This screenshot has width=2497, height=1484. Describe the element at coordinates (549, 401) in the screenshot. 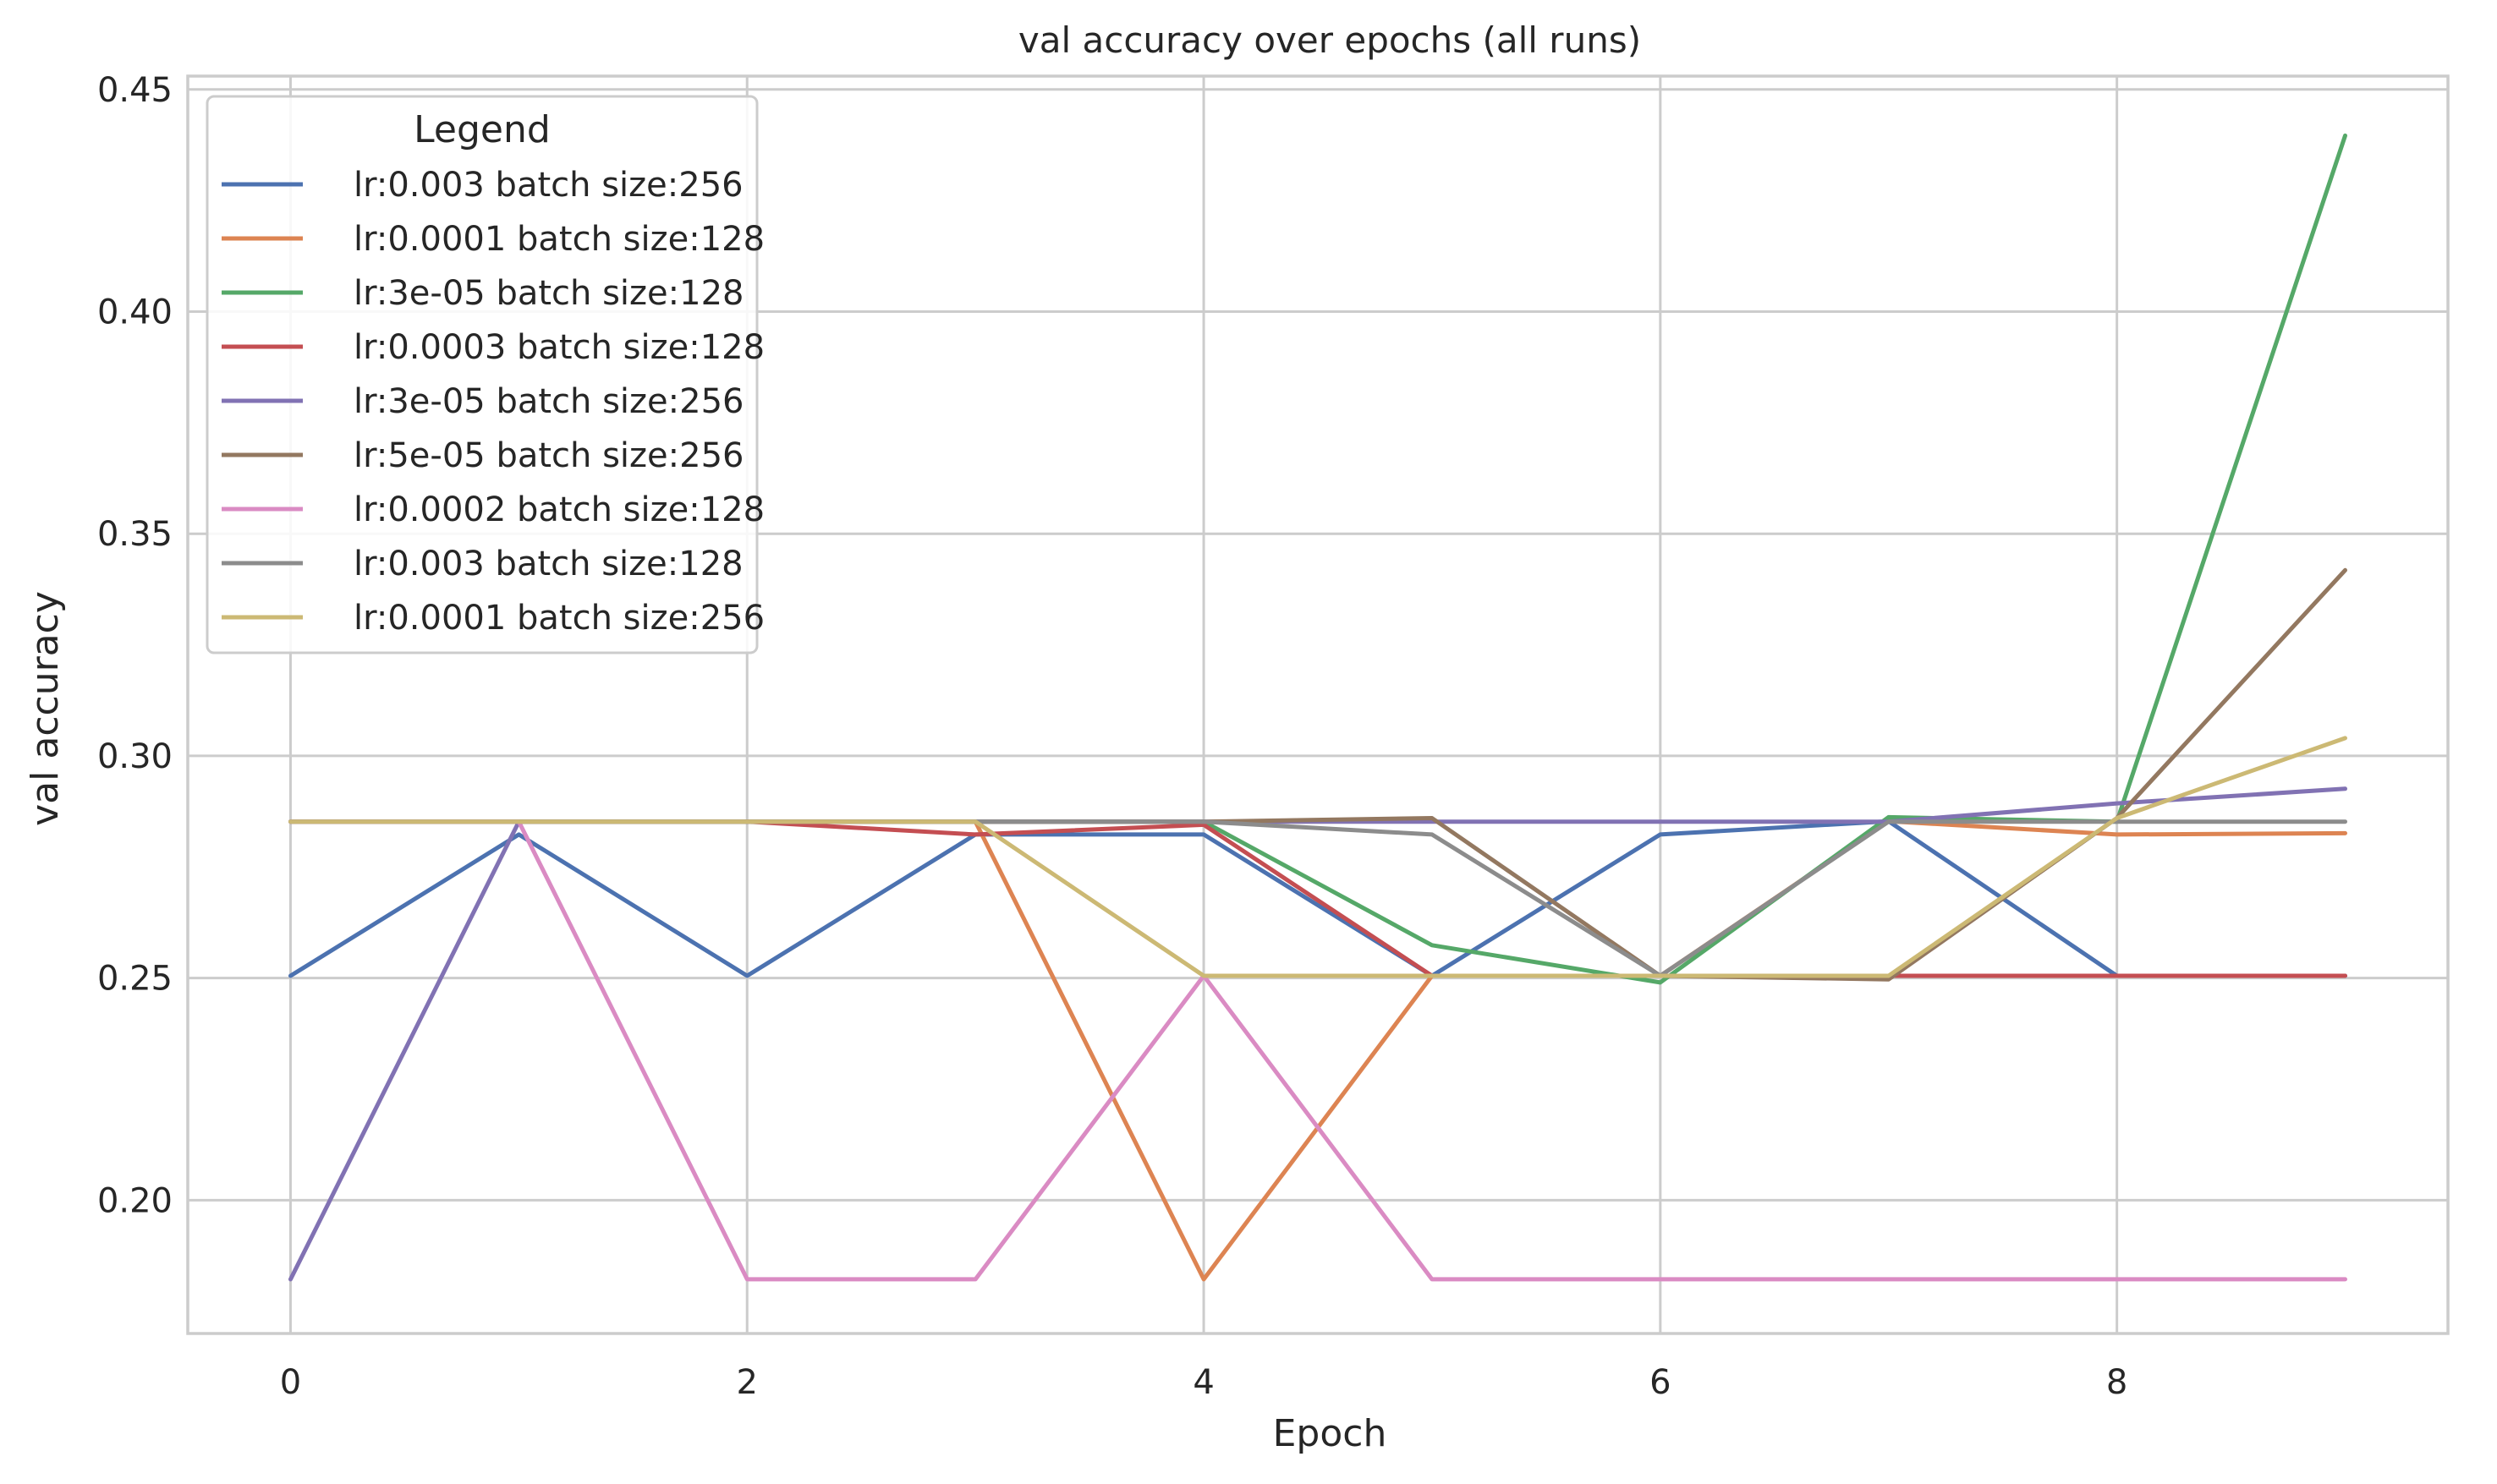

I see `legend-label: lr:3e-05 batch size:256` at that location.